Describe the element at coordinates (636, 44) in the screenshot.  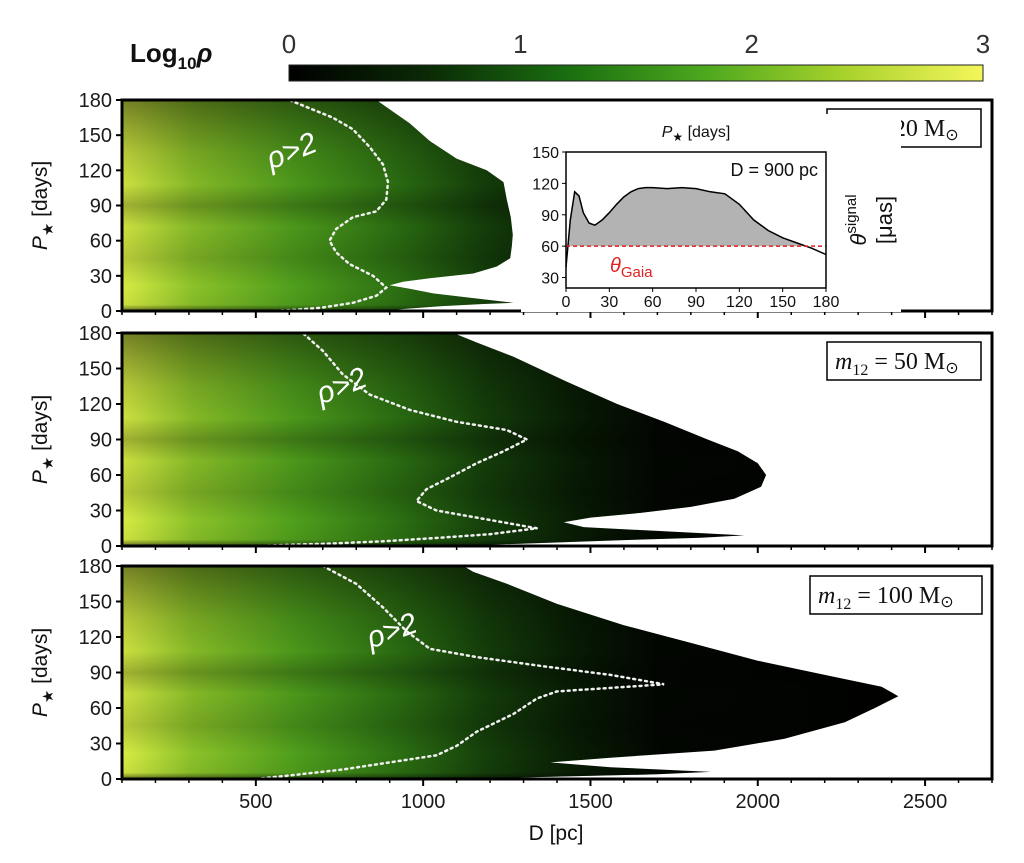
I see `colorbar-ticks: 0 1 2 3` at that location.